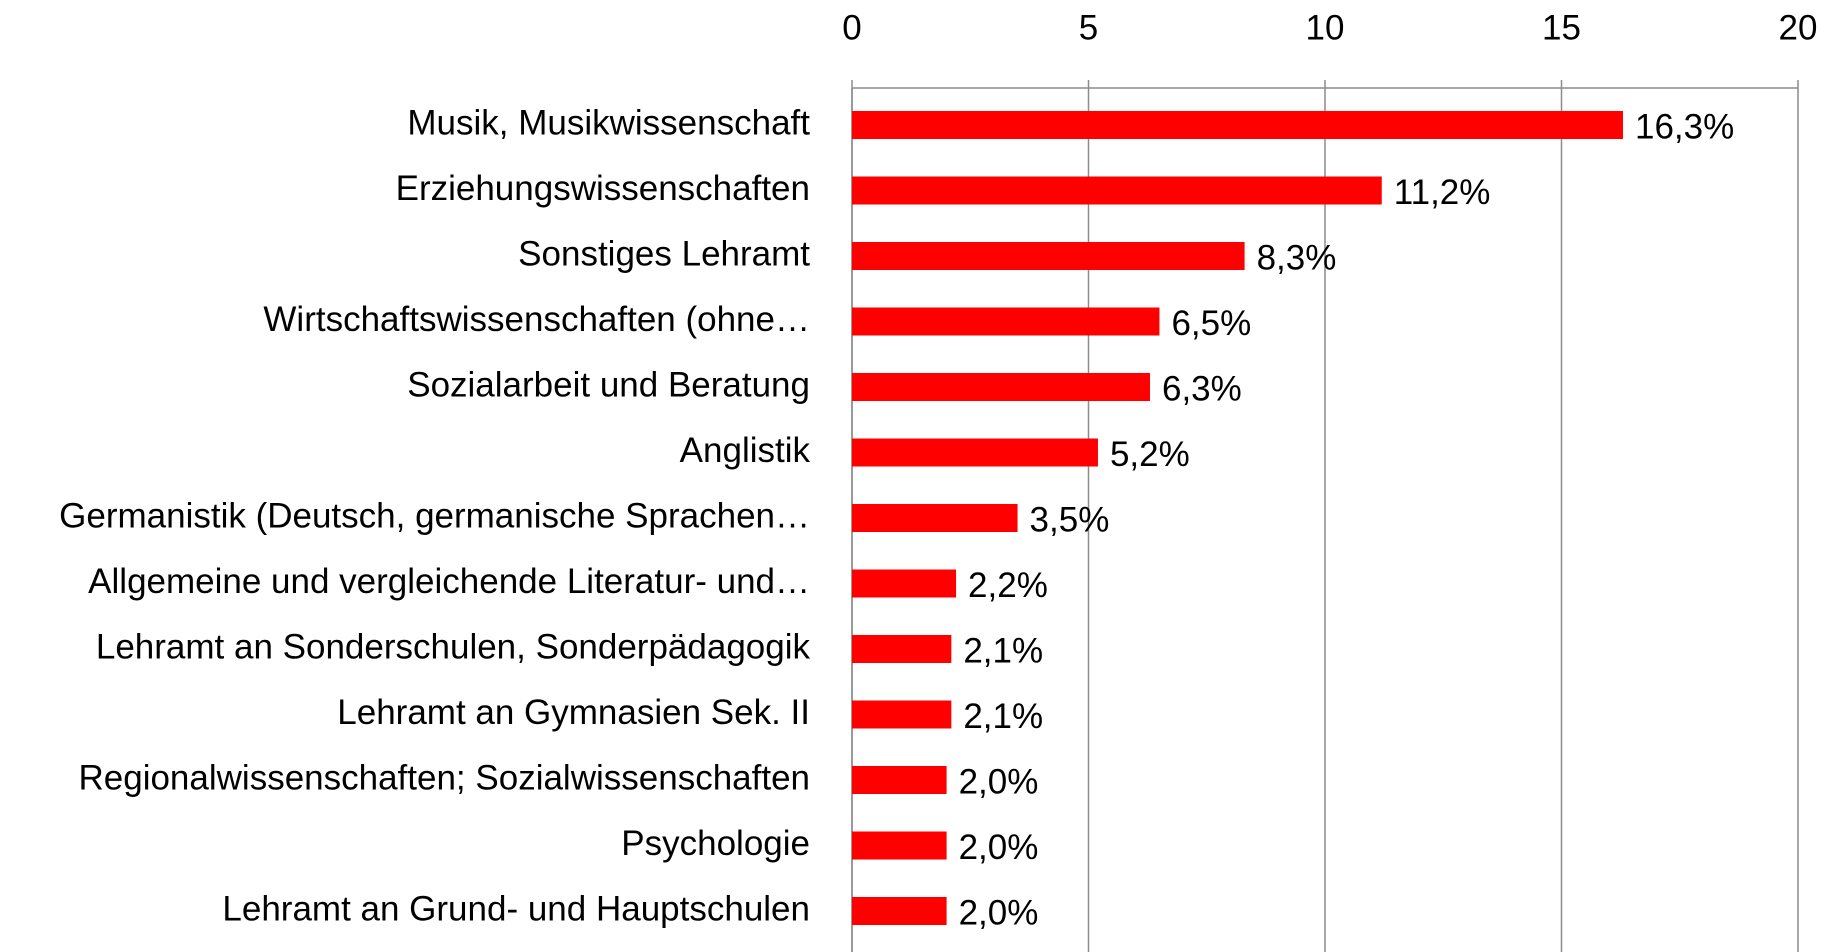 The width and height of the screenshot is (1833, 952). Describe the element at coordinates (1561, 27) in the screenshot. I see `x-tick-label: 15` at that location.